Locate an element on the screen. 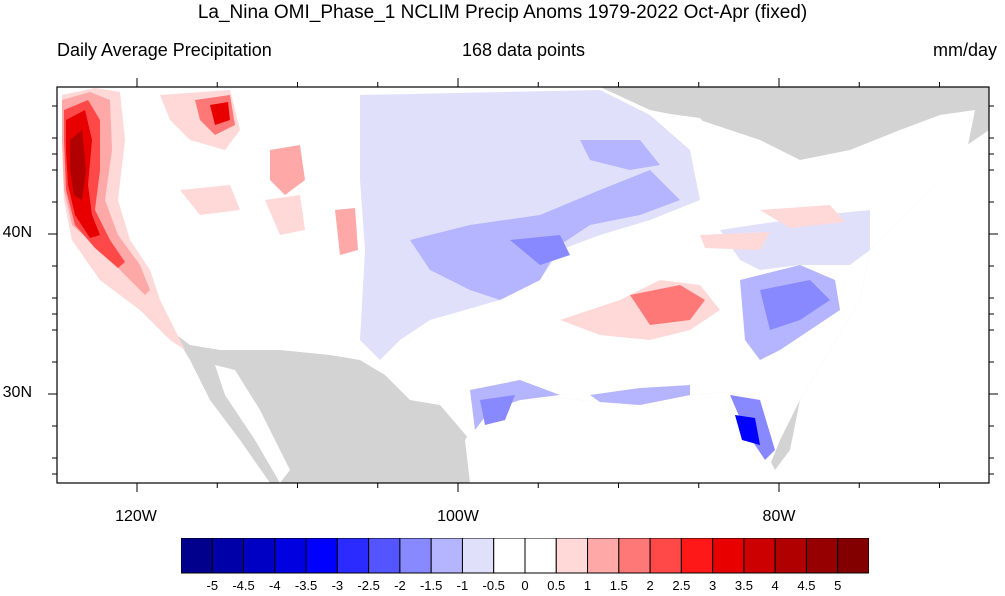  lon-label-80w: 80W is located at coordinates (779, 516).